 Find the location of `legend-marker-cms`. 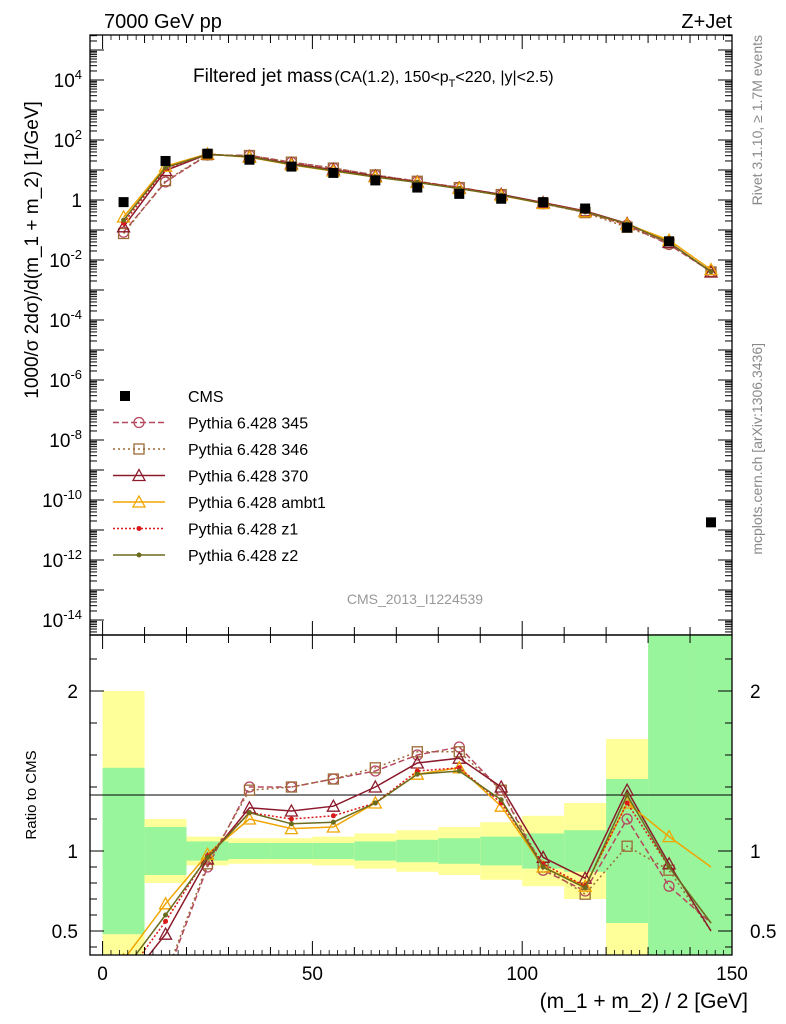

legend-marker-cms is located at coordinates (125, 396).